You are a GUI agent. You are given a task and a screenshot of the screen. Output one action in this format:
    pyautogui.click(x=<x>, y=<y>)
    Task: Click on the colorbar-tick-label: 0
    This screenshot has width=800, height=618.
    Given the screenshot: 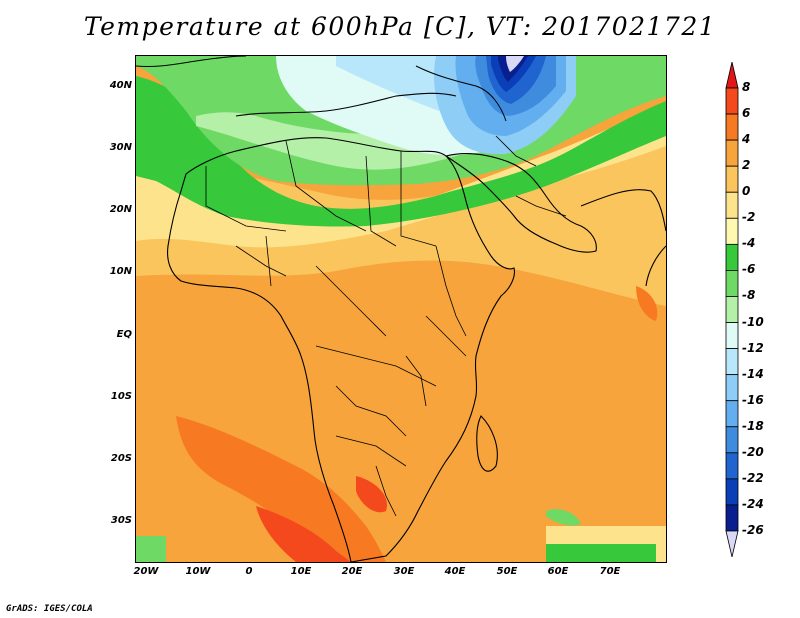 What is the action you would take?
    pyautogui.click(x=746, y=191)
    